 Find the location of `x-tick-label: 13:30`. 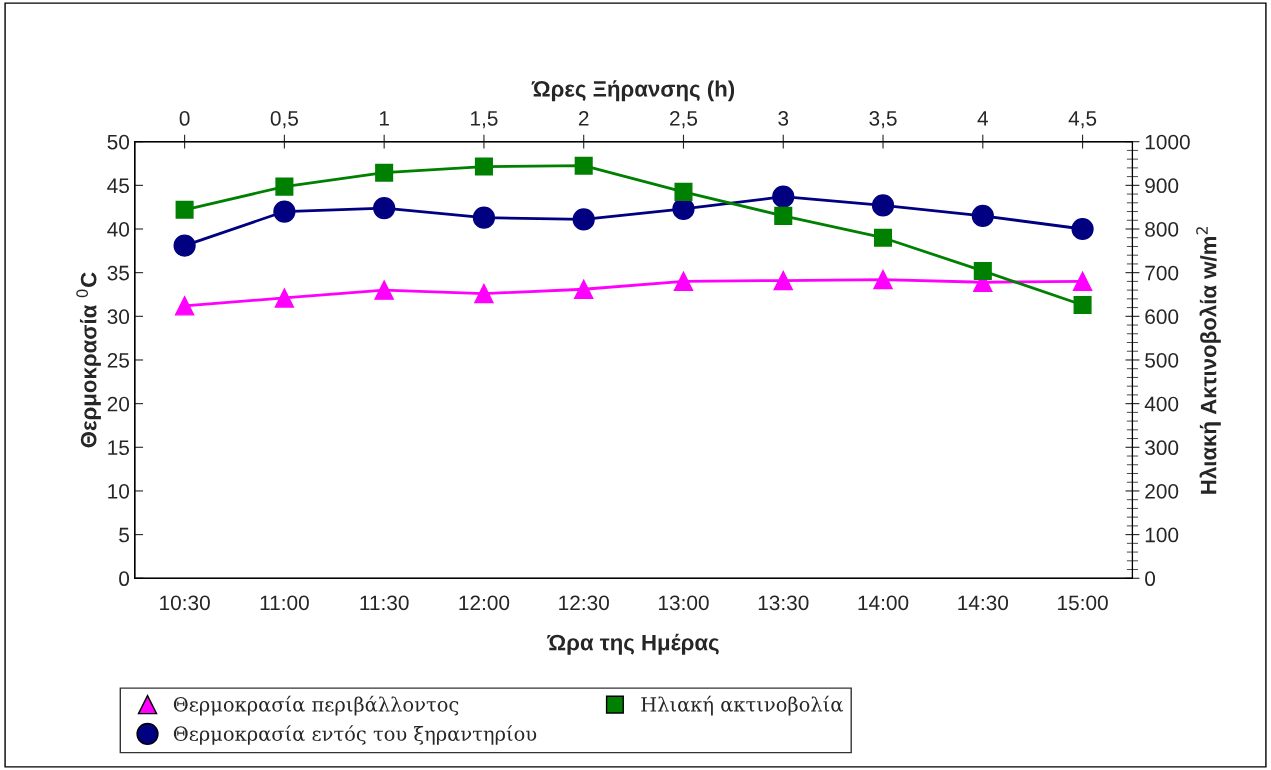

x-tick-label: 13:30 is located at coordinates (783, 603).